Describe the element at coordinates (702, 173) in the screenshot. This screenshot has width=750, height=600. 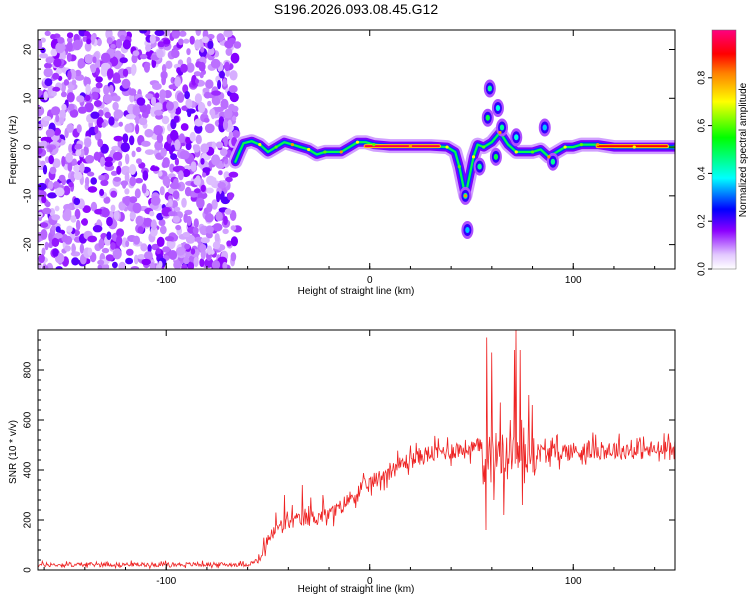
I see `colorbar-tick-label: 0.4` at that location.